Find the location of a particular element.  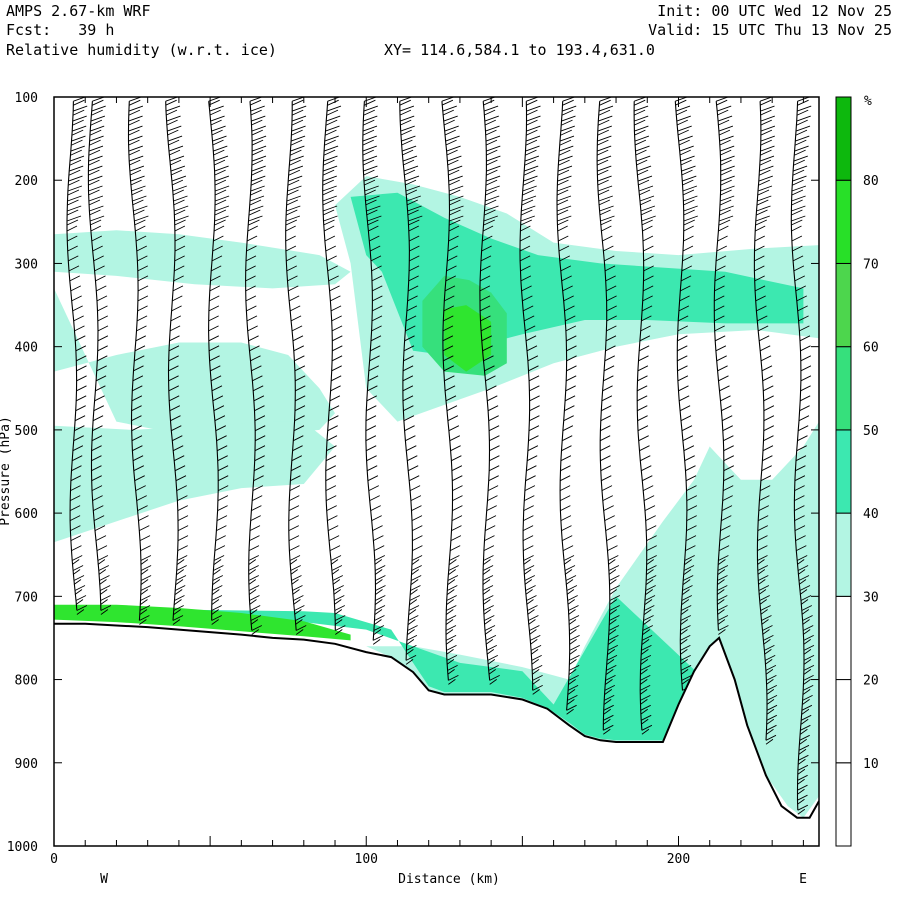

y-tick-label-500: 500 is located at coordinates (26, 431).